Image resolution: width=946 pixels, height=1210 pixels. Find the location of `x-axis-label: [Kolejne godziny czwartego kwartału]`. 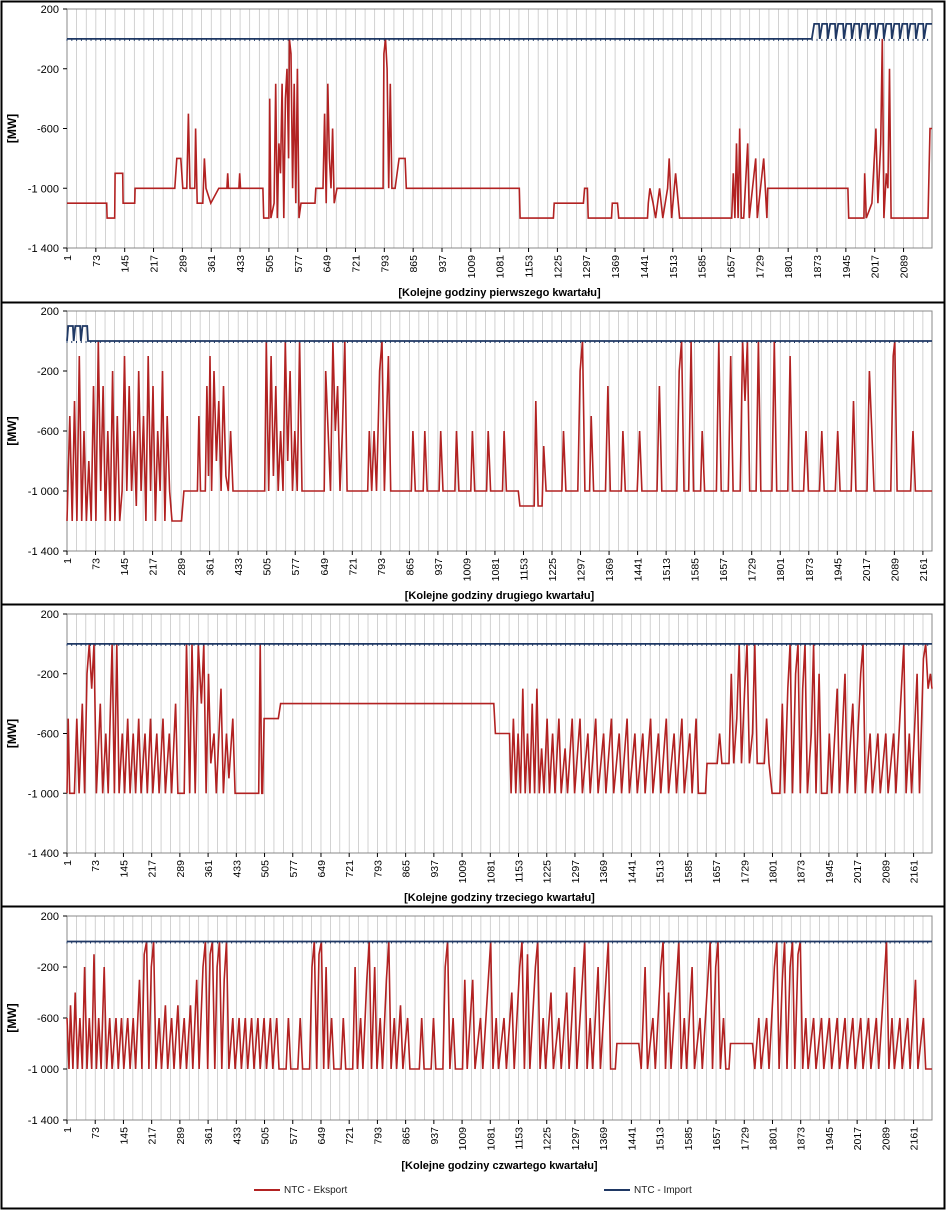

x-axis-label: [Kolejne godziny czwartego kwartału] is located at coordinates (499, 1166).